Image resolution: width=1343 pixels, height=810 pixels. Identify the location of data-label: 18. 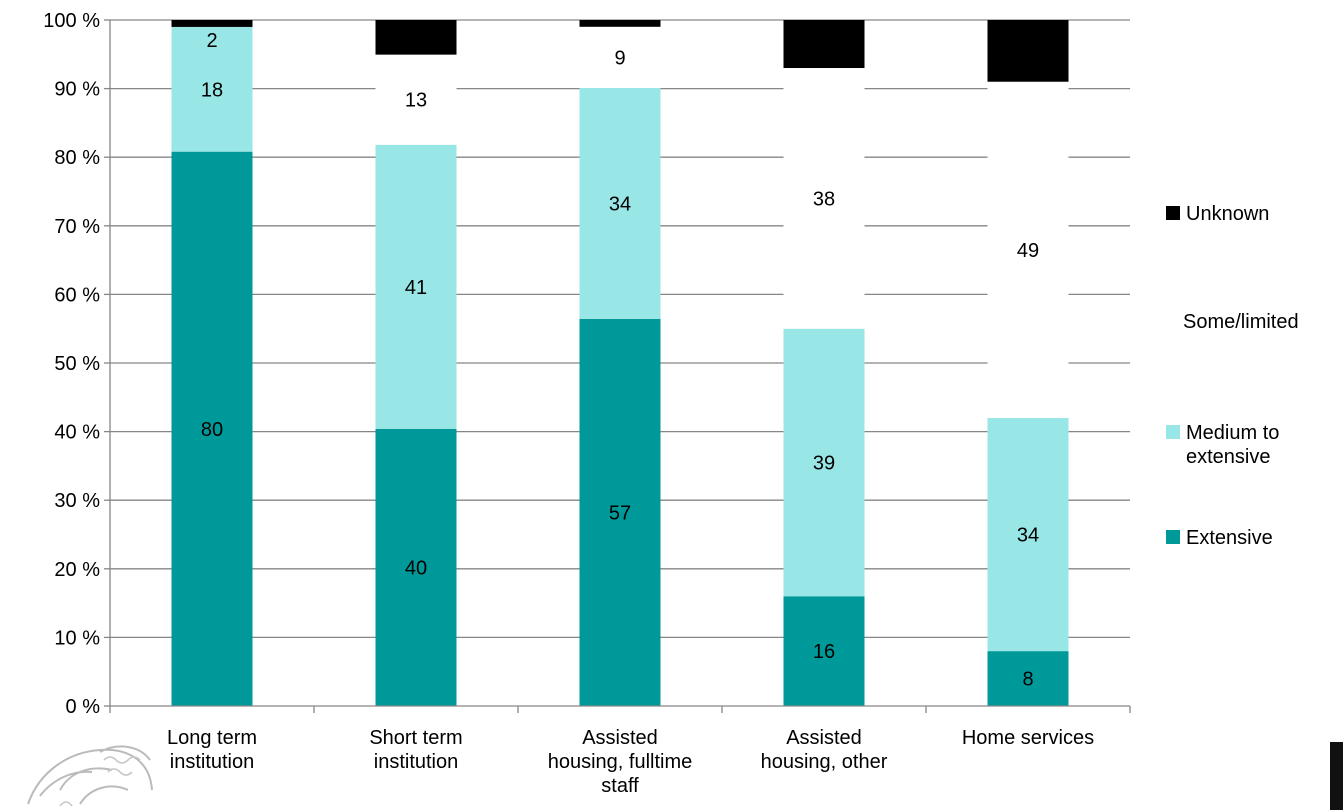
(212, 90).